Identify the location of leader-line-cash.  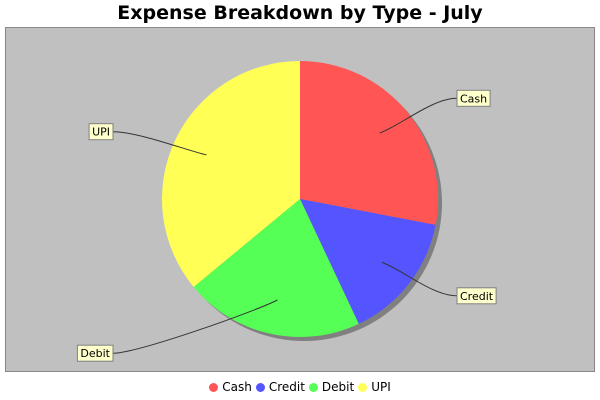
(418, 115).